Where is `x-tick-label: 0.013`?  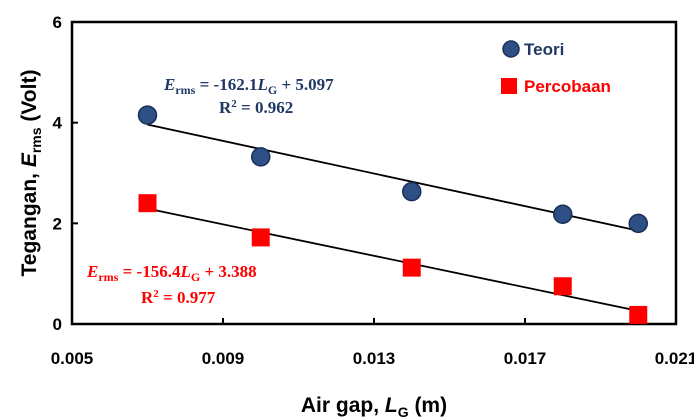
x-tick-label: 0.013 is located at coordinates (374, 358).